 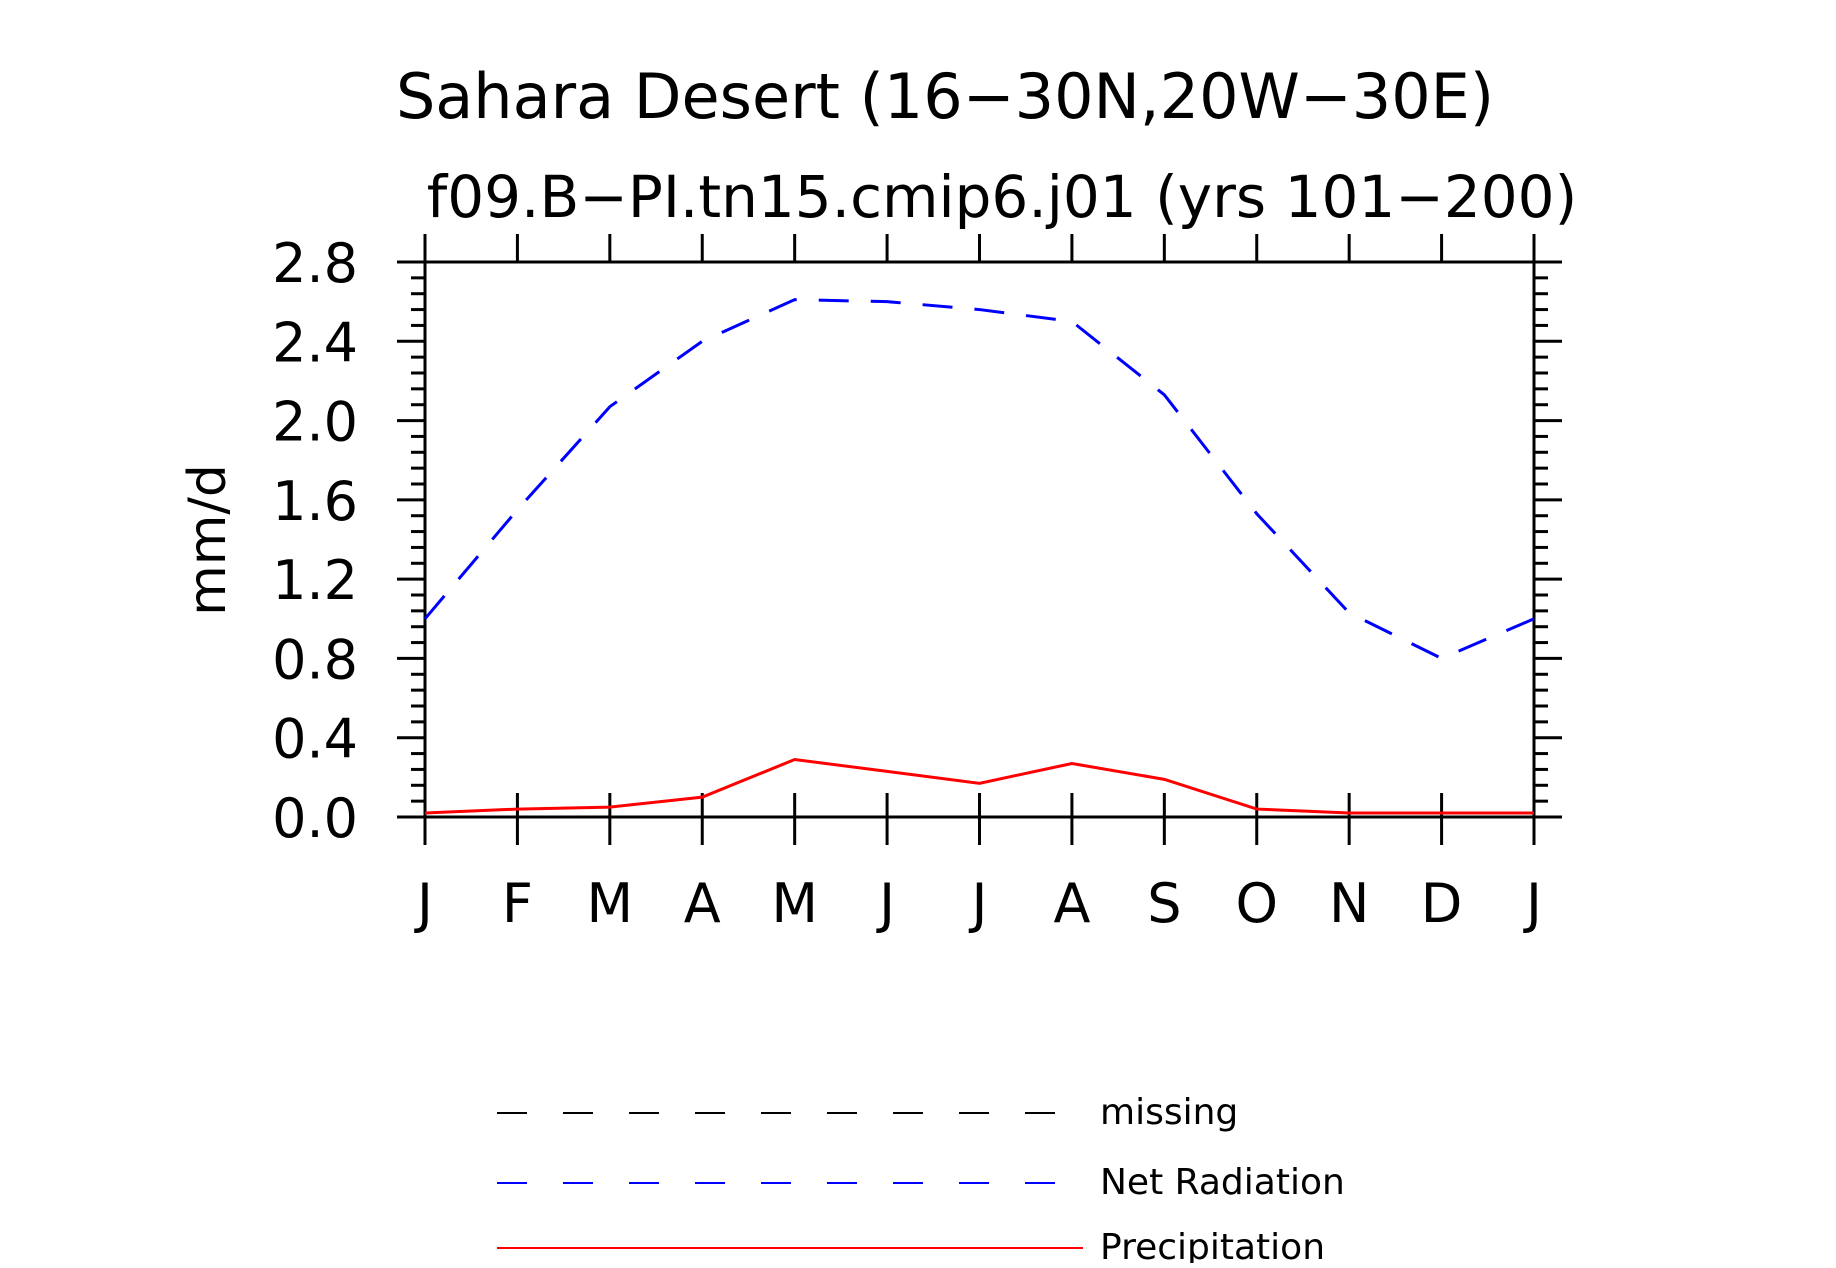 What do you see at coordinates (315, 739) in the screenshot?
I see `y-tick-label: 0.4` at bounding box center [315, 739].